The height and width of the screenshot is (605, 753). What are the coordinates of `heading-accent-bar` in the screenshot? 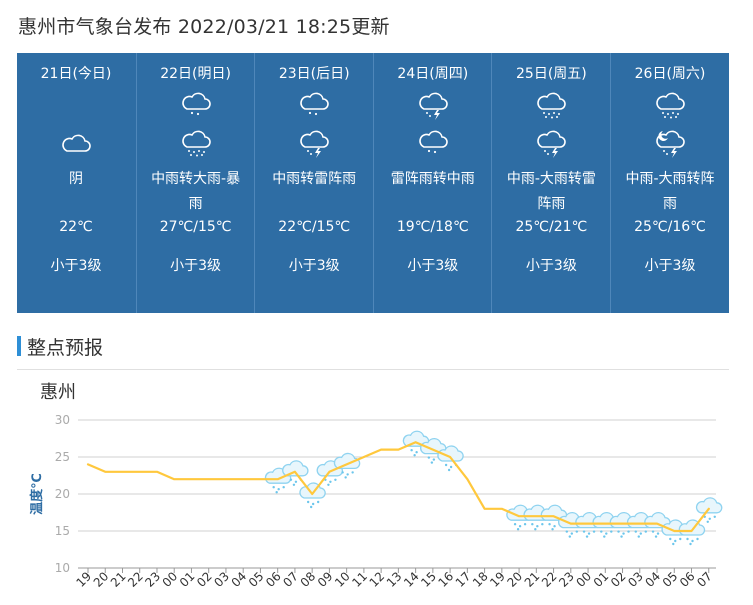 It's located at (19, 346).